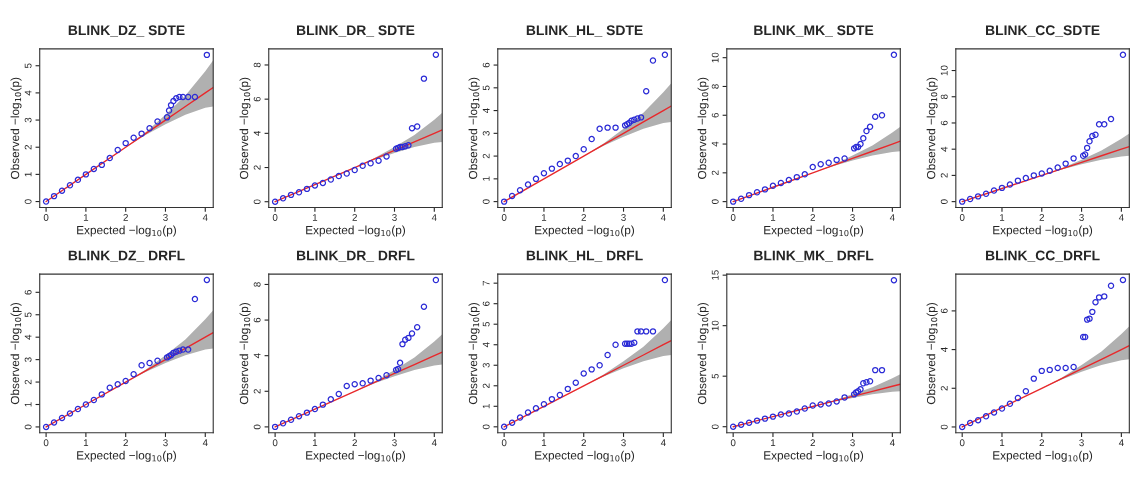  I want to click on chart-title: BLINK_DR_ SDTE, so click(356, 31).